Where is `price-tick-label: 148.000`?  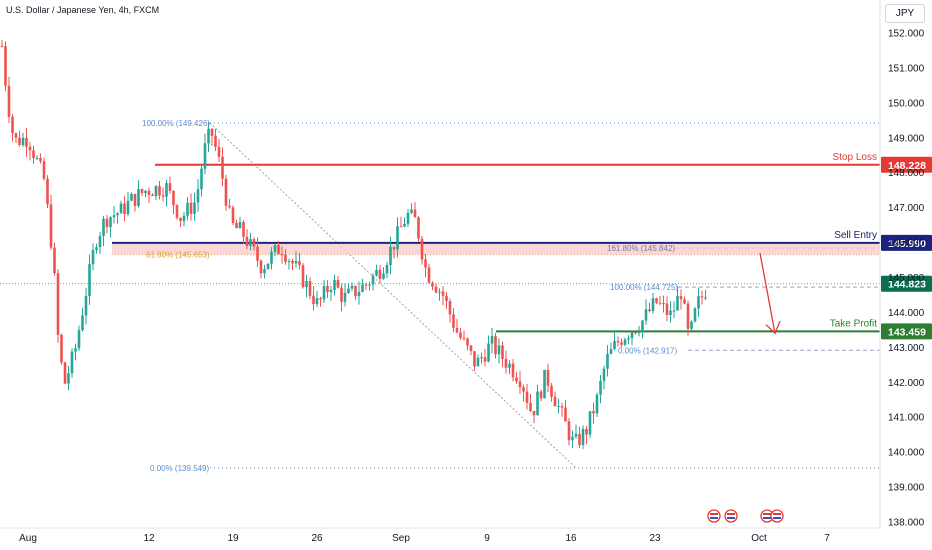 price-tick-label: 148.000 is located at coordinates (906, 173).